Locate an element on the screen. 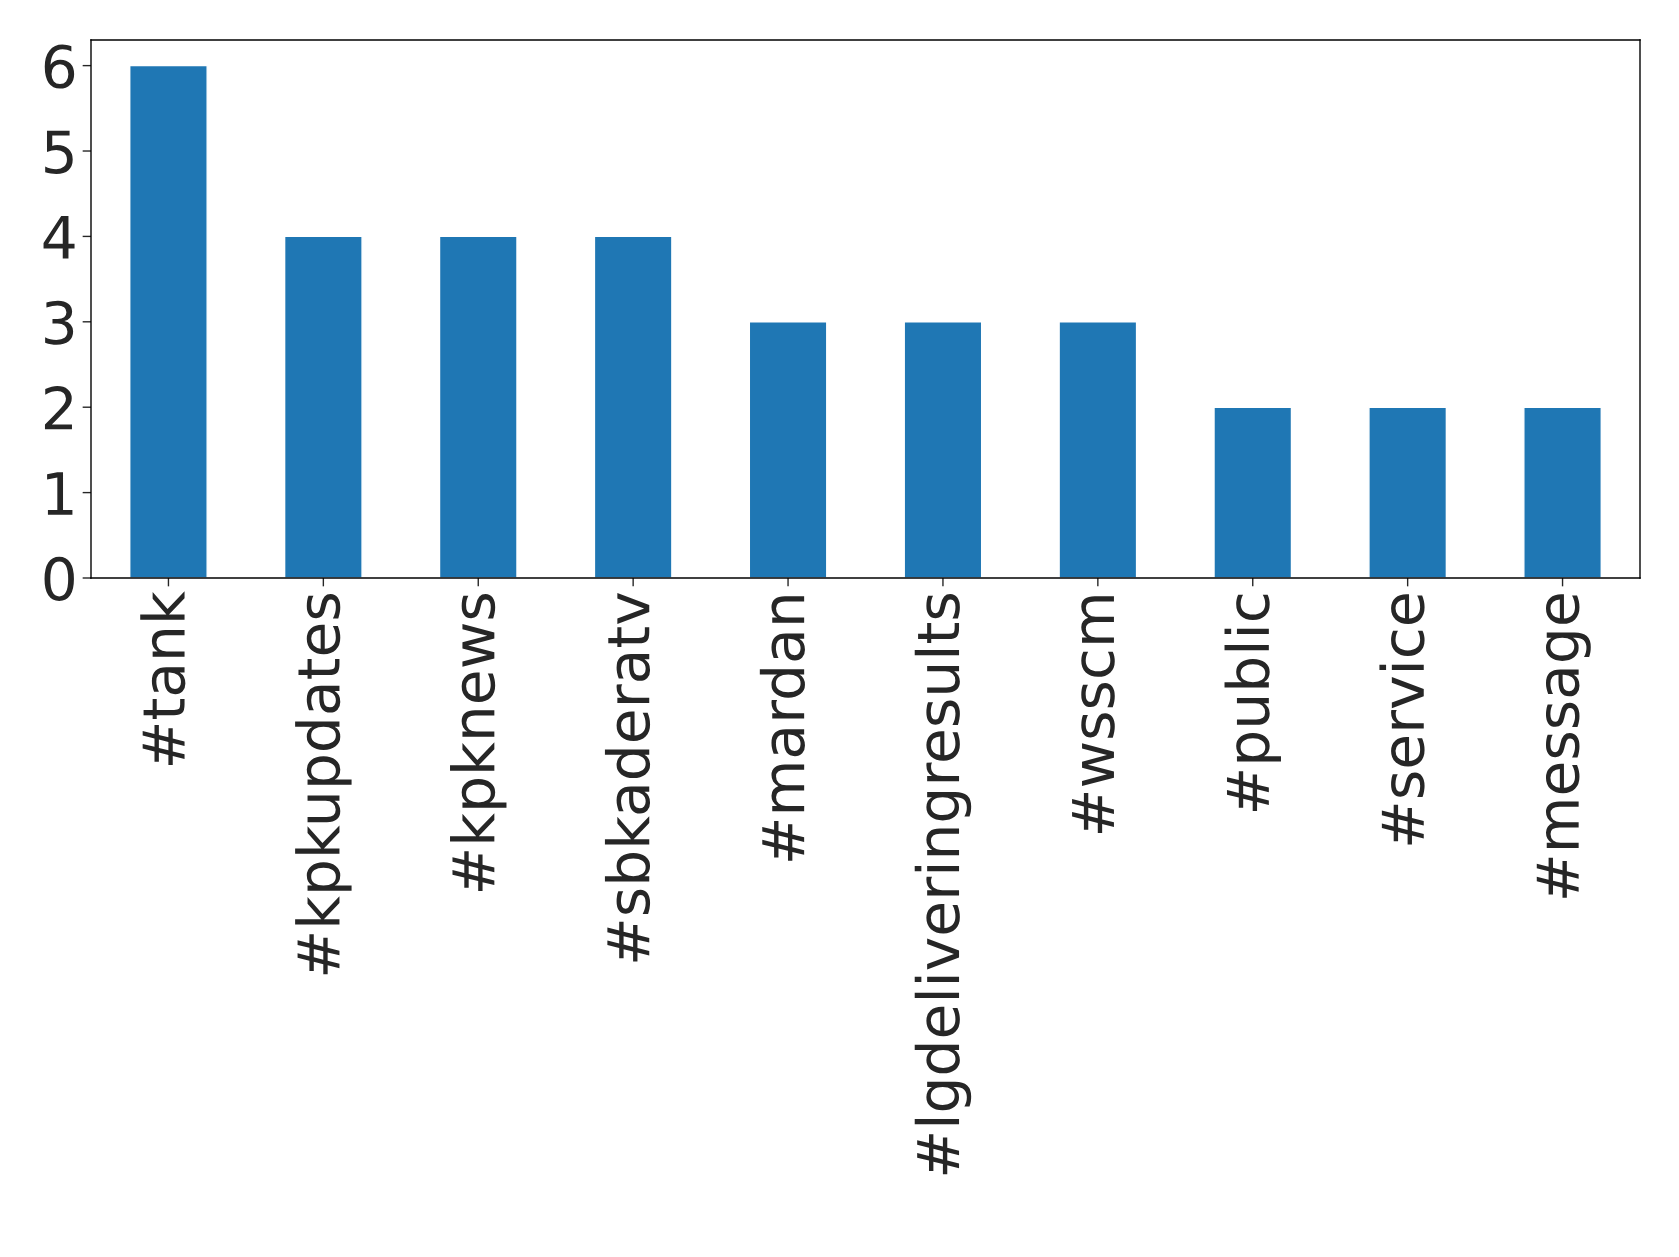 This screenshot has height=1257, width=1679. x-tick-label: #kpknews is located at coordinates (478, 743).